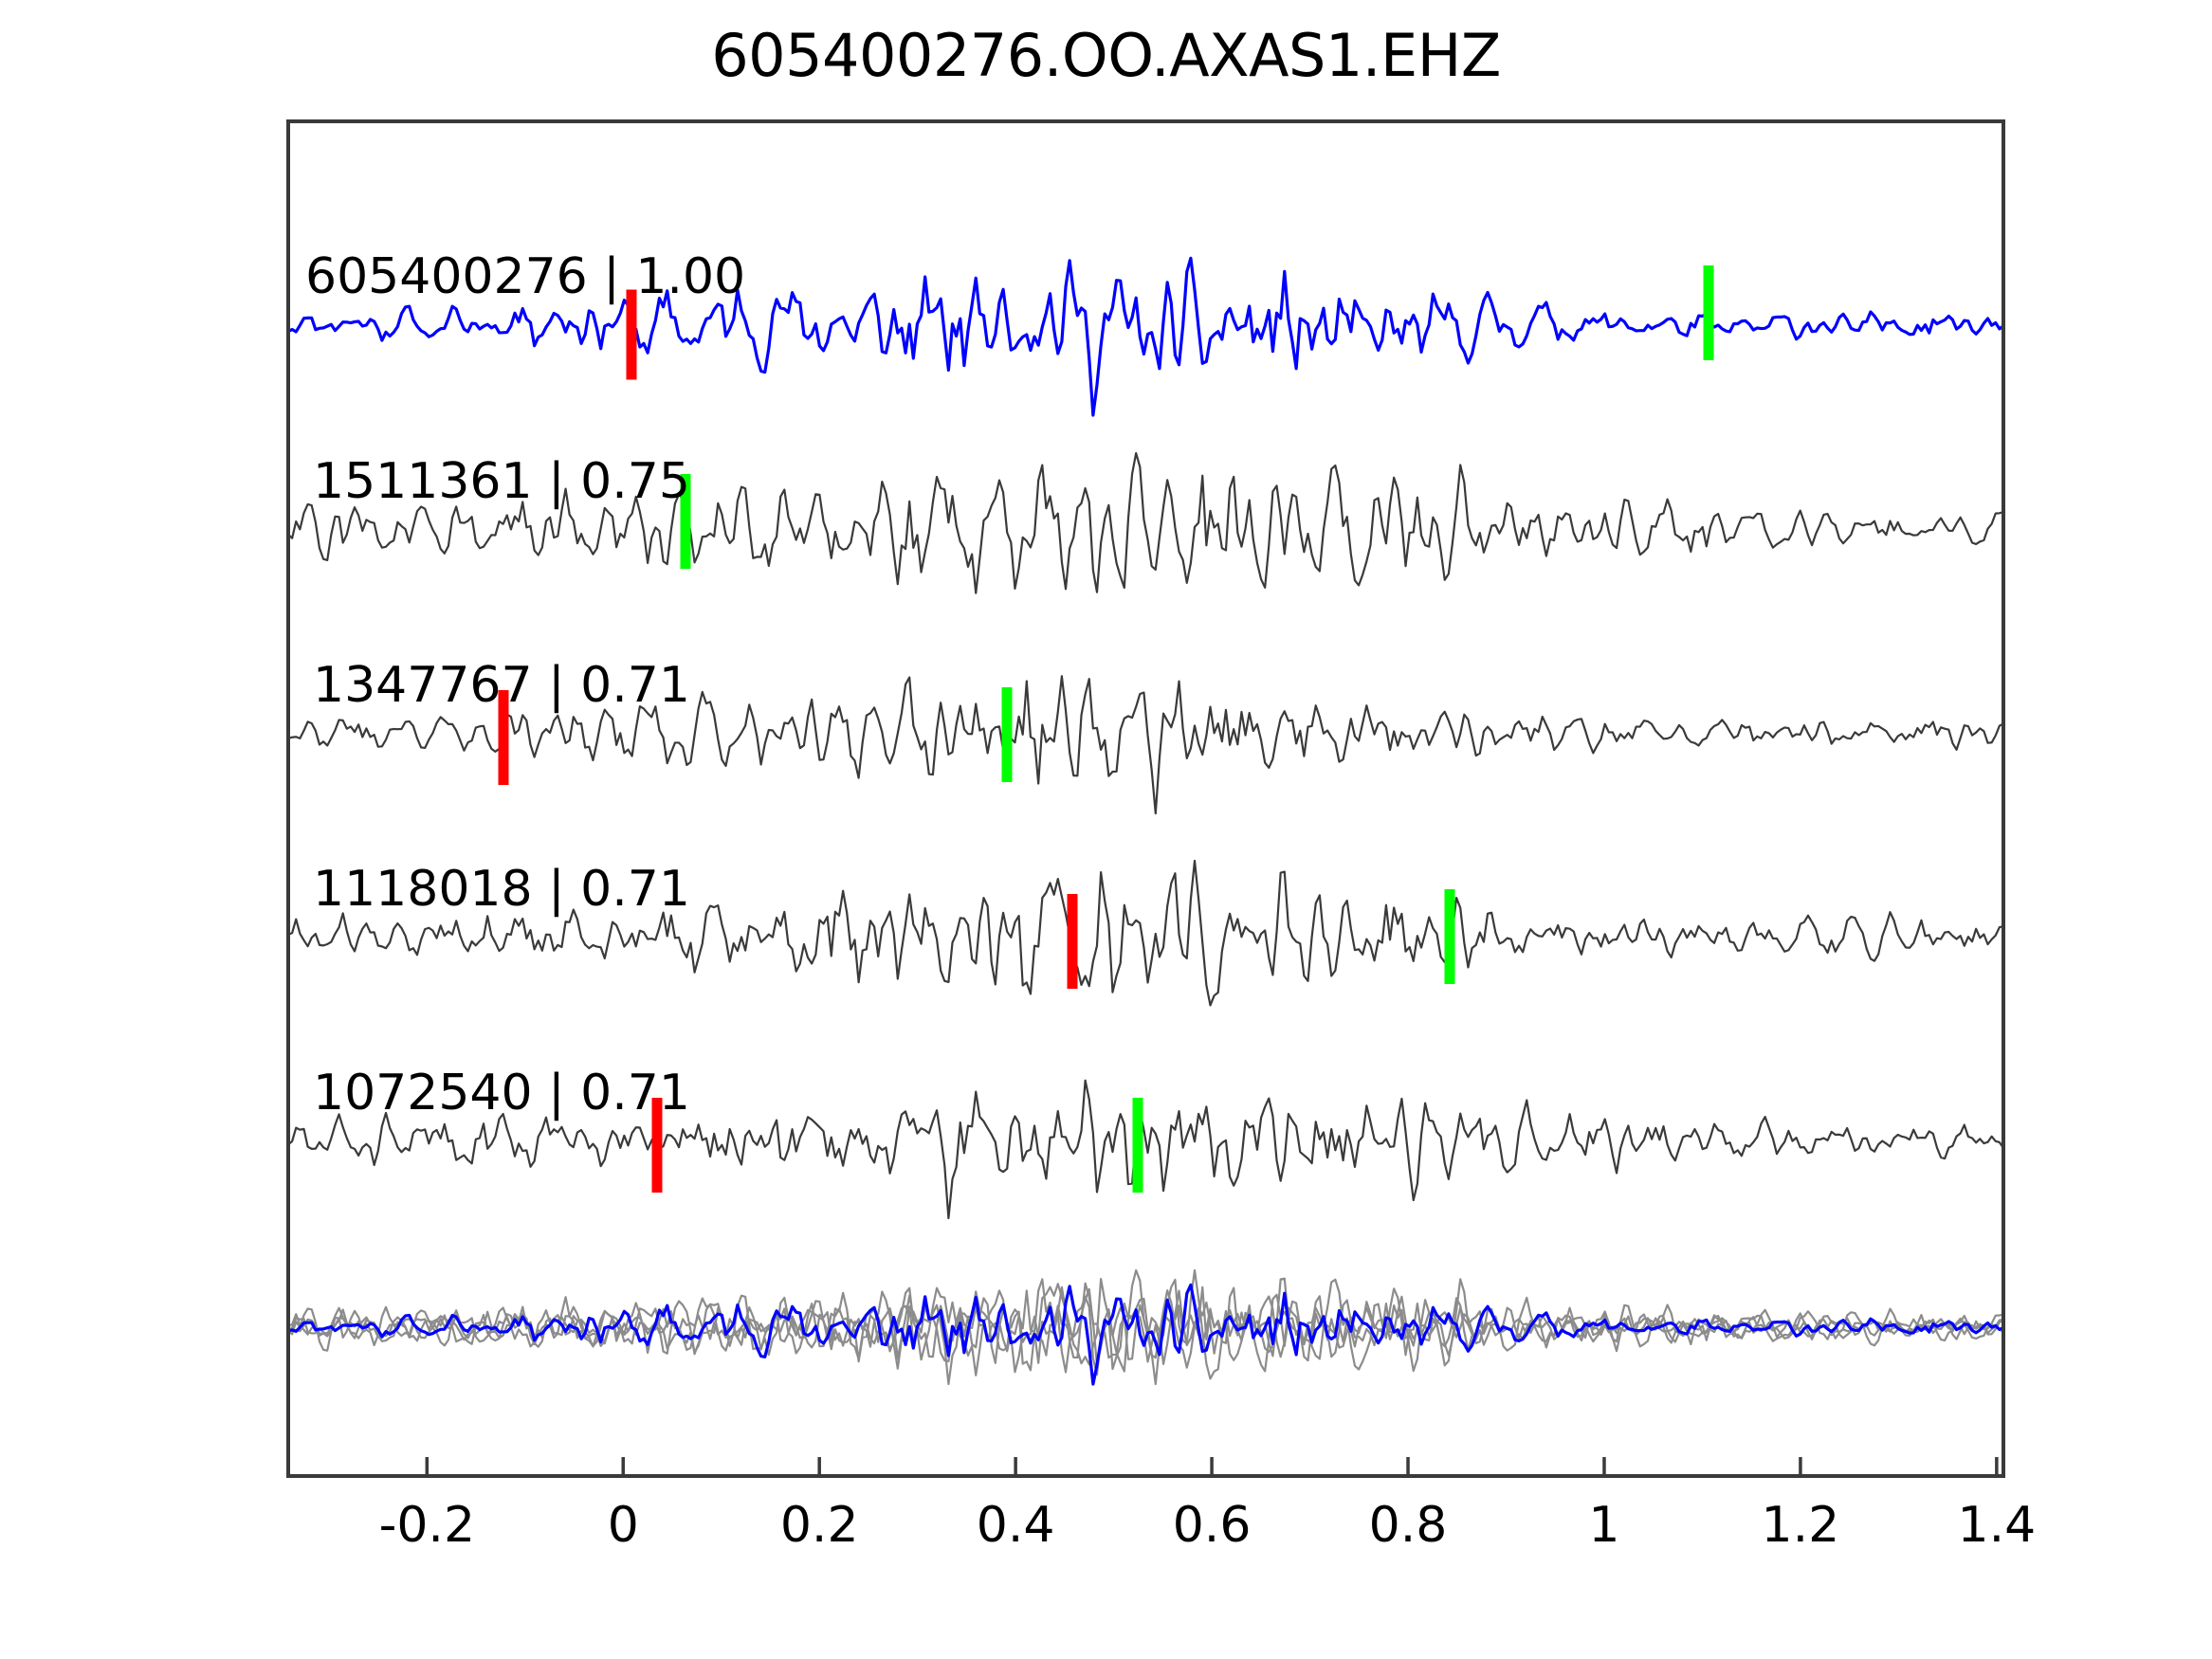 This screenshot has height=1659, width=2212. Describe the element at coordinates (1212, 1525) in the screenshot. I see `x-tick-label: 0.6` at that location.